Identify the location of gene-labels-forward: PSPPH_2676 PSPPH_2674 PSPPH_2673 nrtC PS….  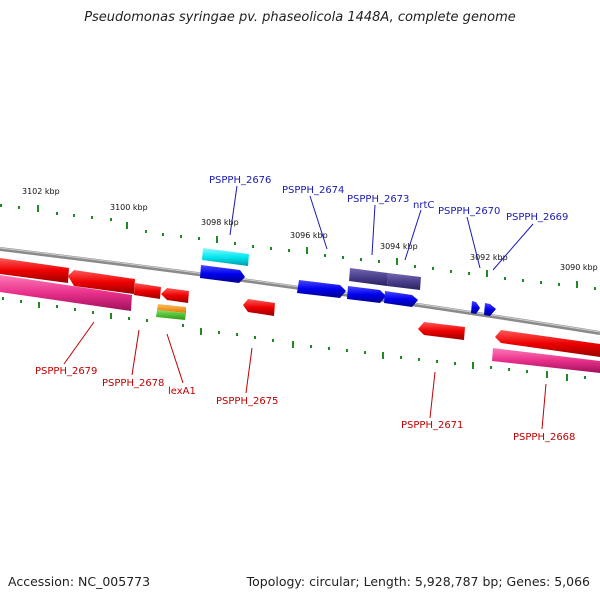
(388, 199).